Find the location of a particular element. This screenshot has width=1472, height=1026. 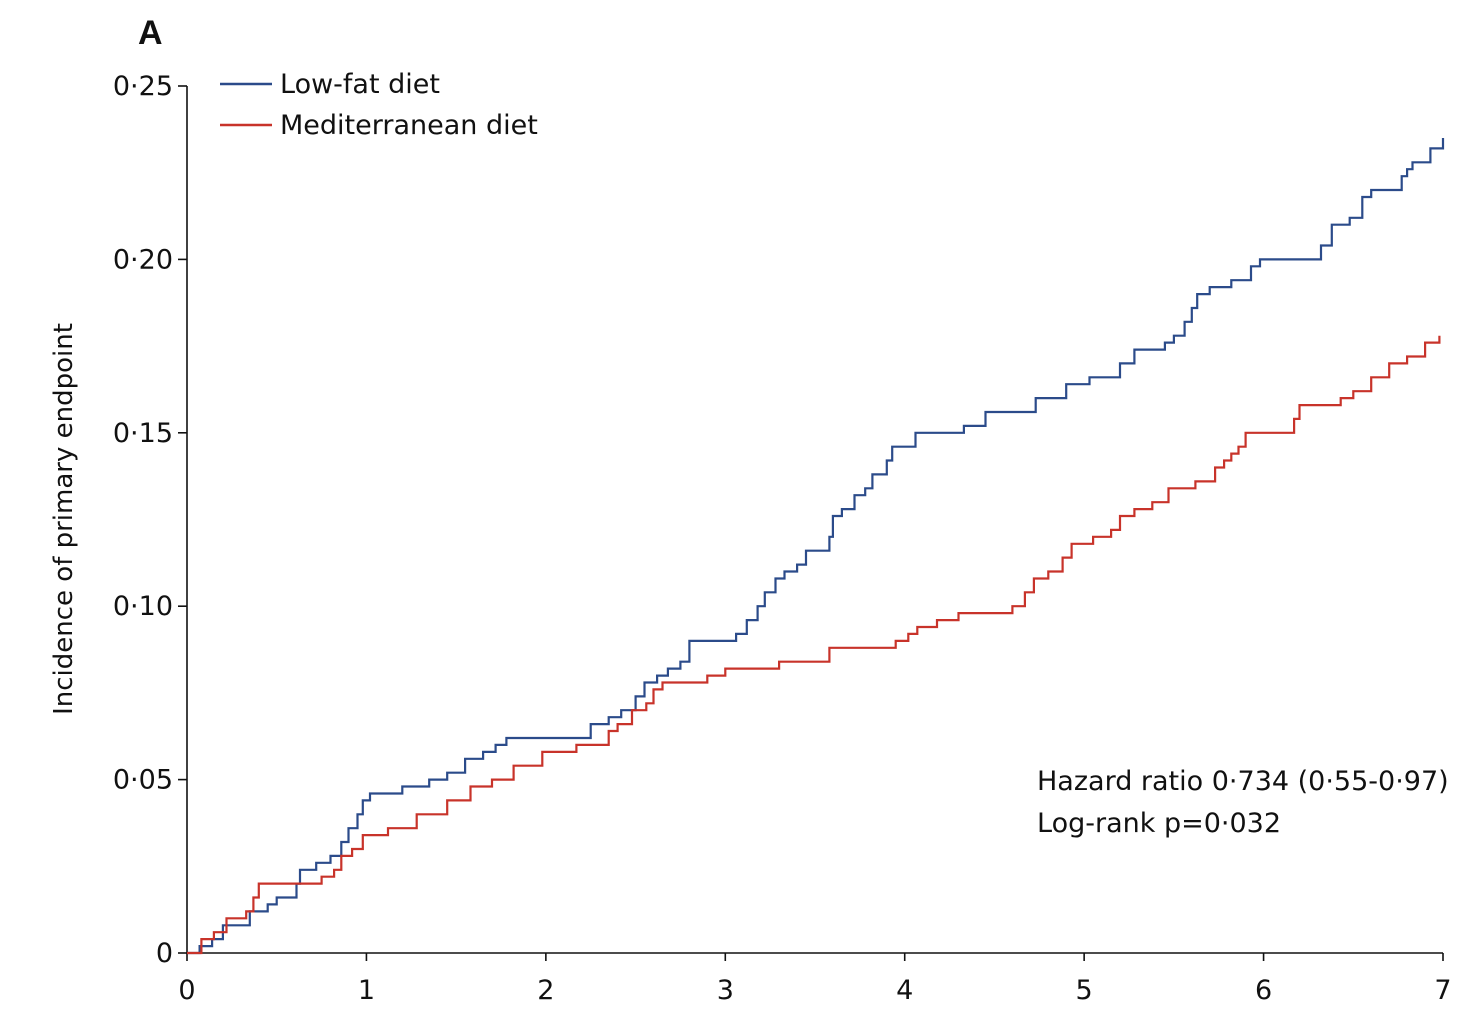

log-rank-annotation: Log-rank p=0·032 is located at coordinates (1159, 823).